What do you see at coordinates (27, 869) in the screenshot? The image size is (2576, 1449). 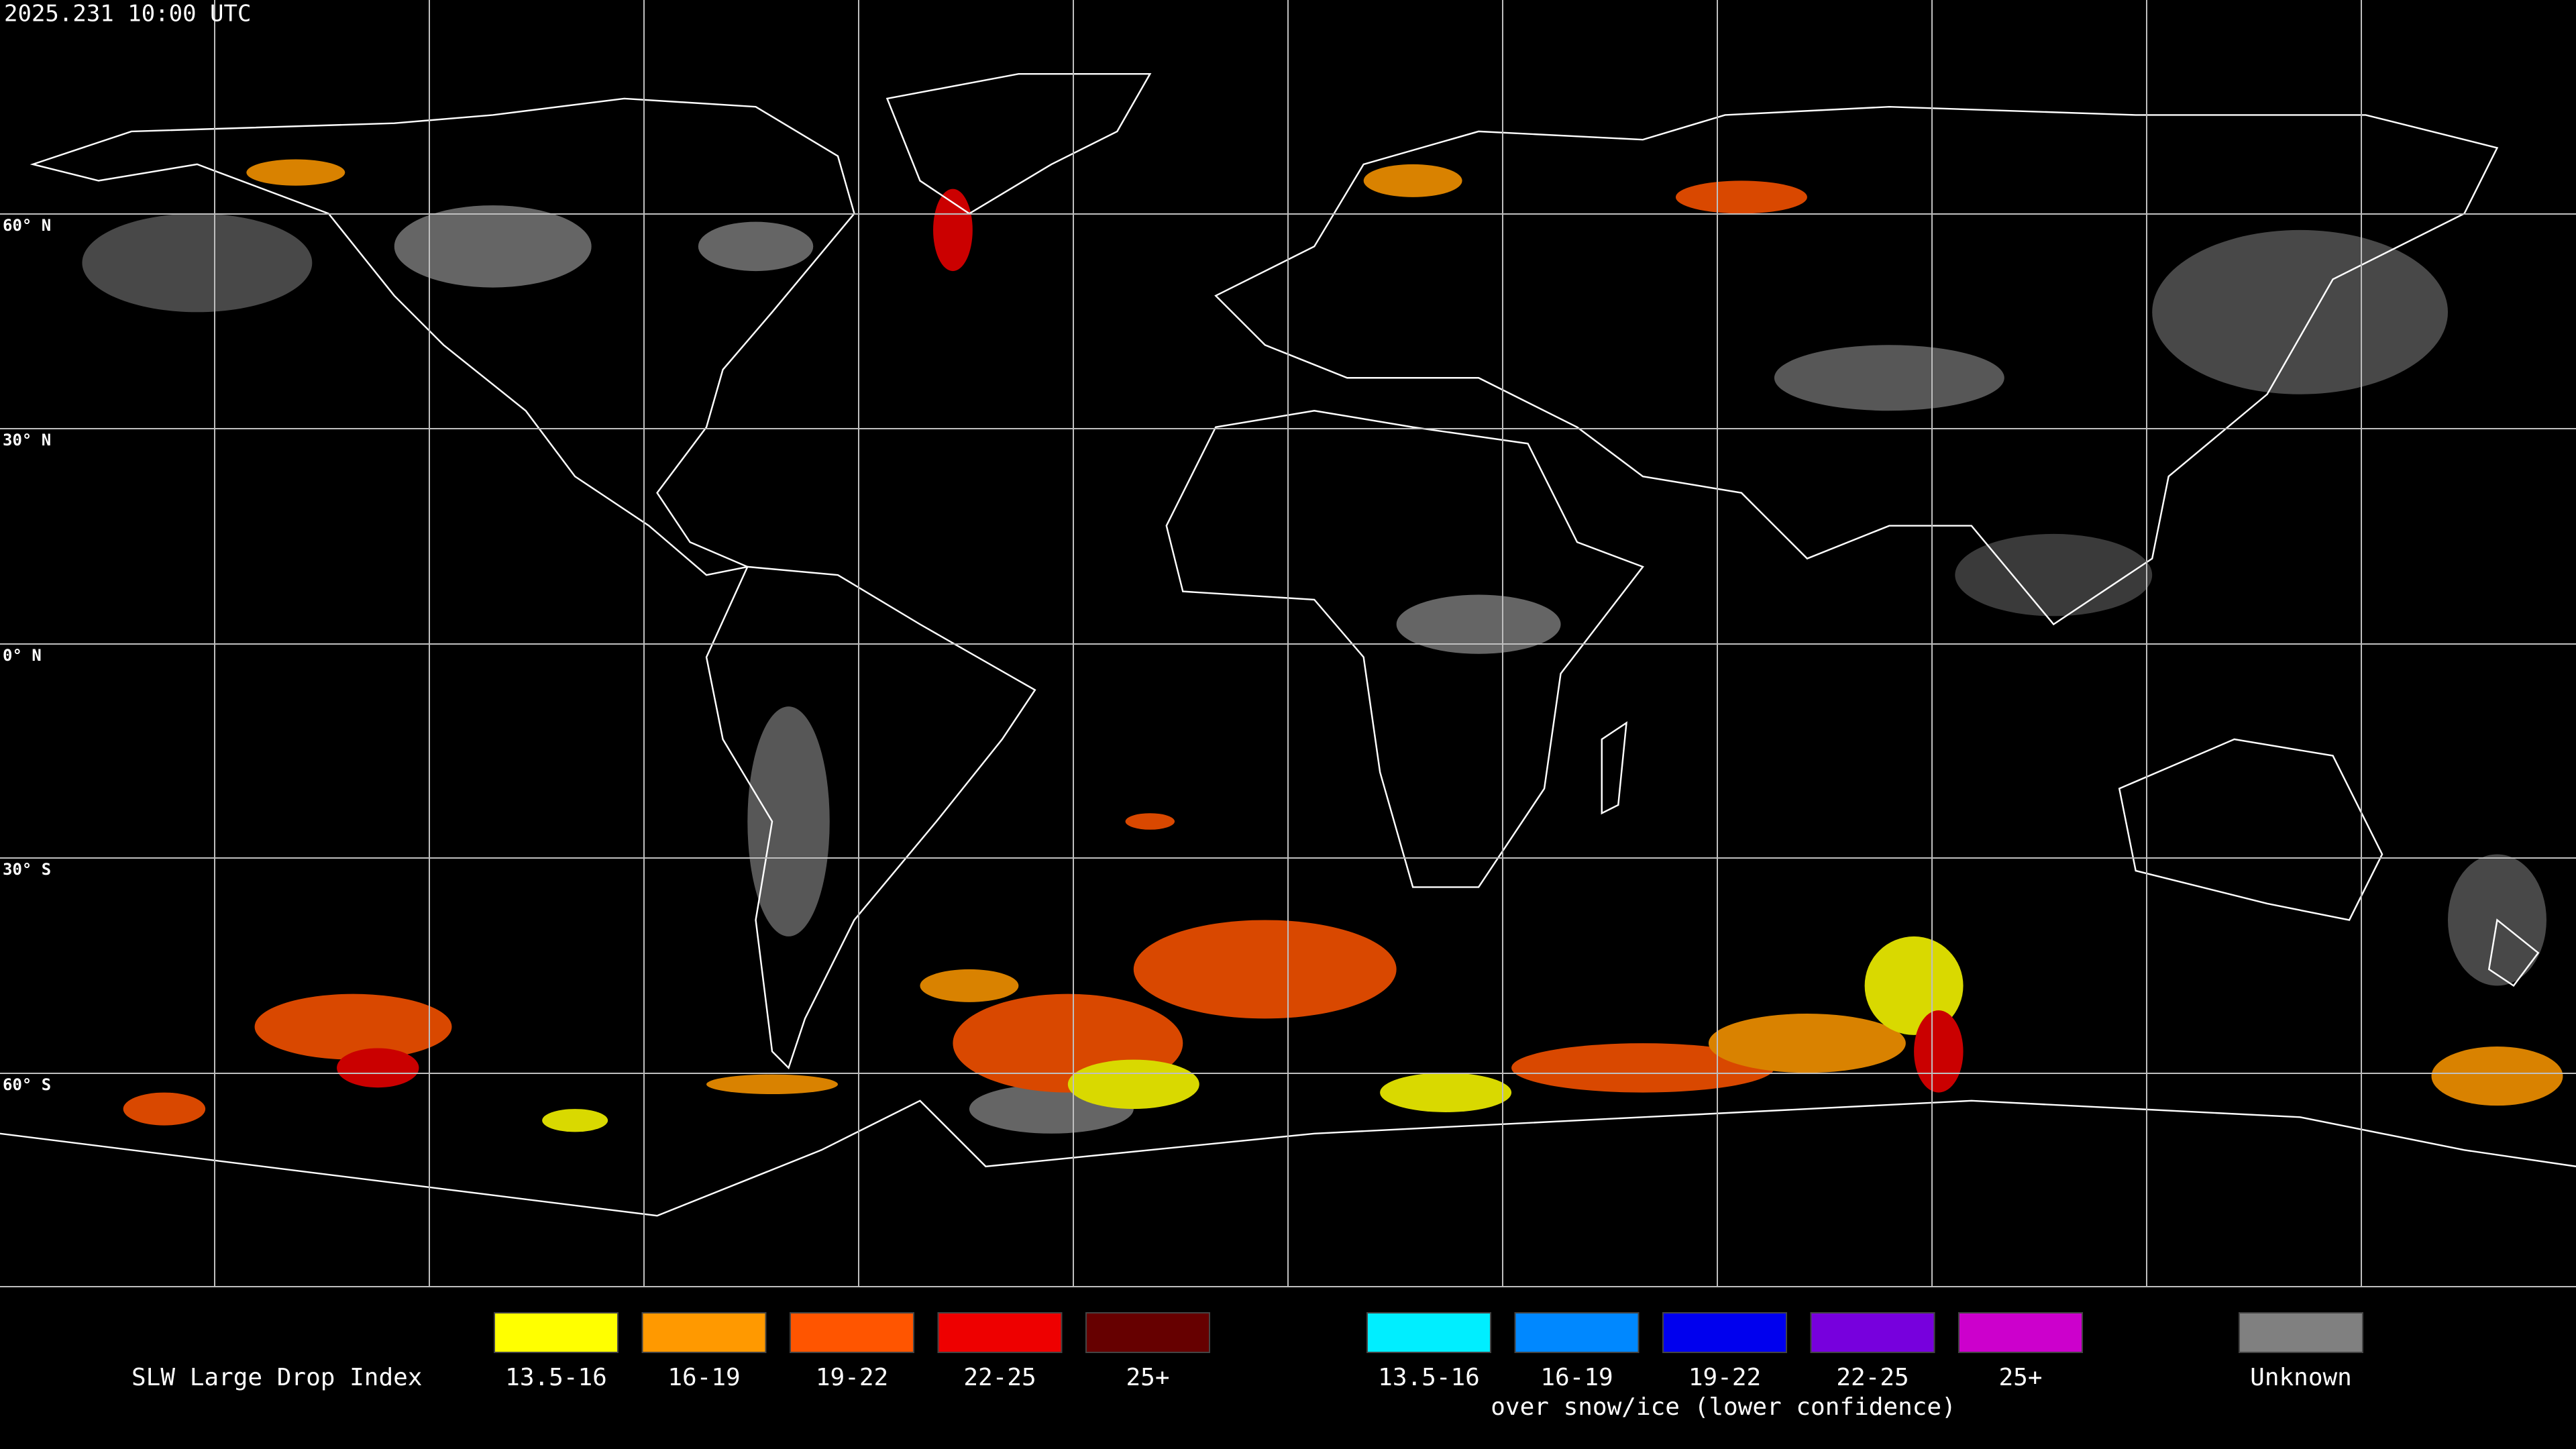 I see `latitude-label: 30° S` at bounding box center [27, 869].